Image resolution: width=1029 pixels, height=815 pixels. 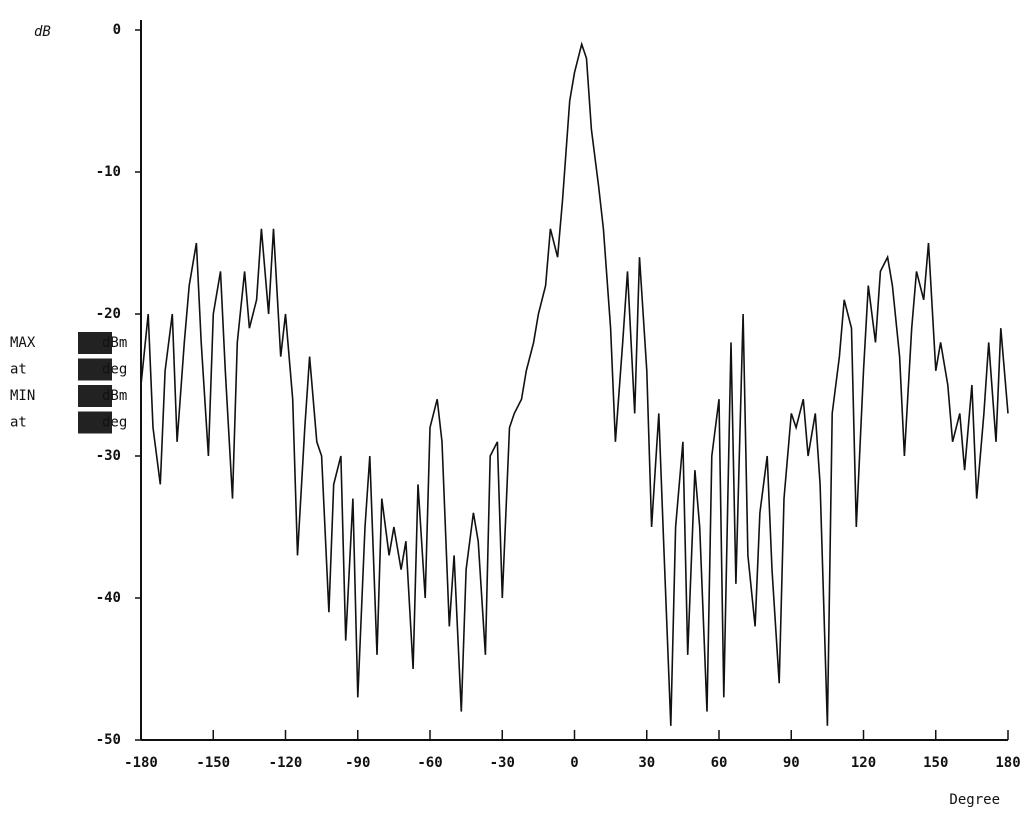 What do you see at coordinates (791, 763) in the screenshot?
I see `x-tick-label: 90` at bounding box center [791, 763].